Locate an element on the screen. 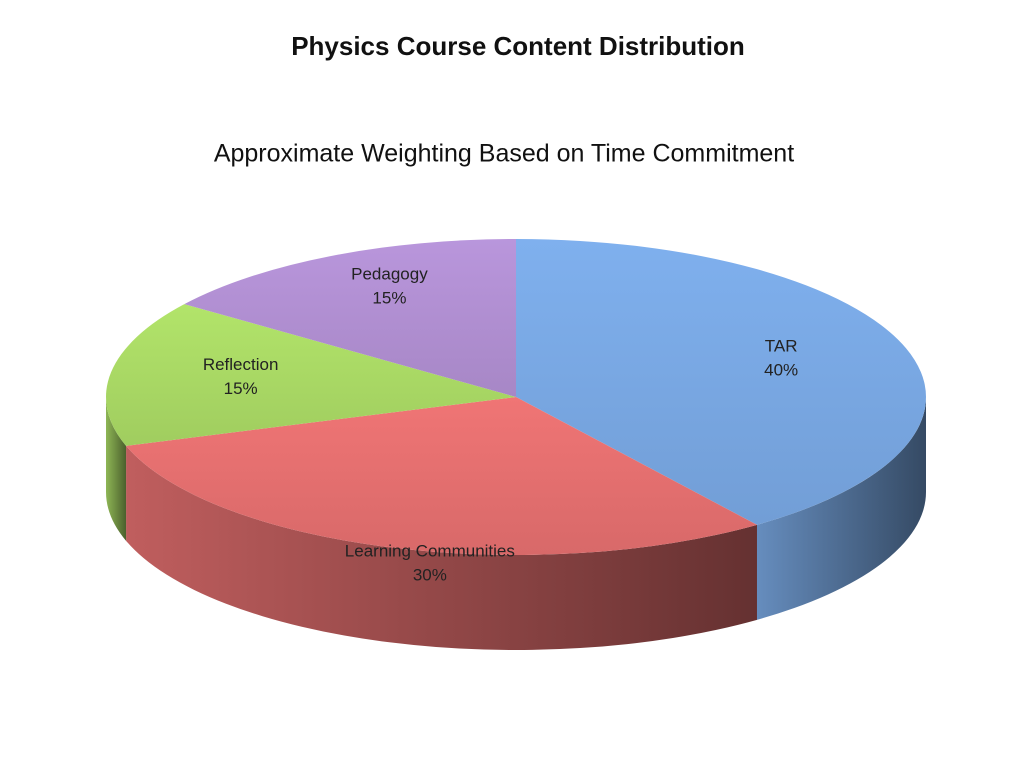 This screenshot has height=768, width=1024. value-label: 40% is located at coordinates (781, 369).